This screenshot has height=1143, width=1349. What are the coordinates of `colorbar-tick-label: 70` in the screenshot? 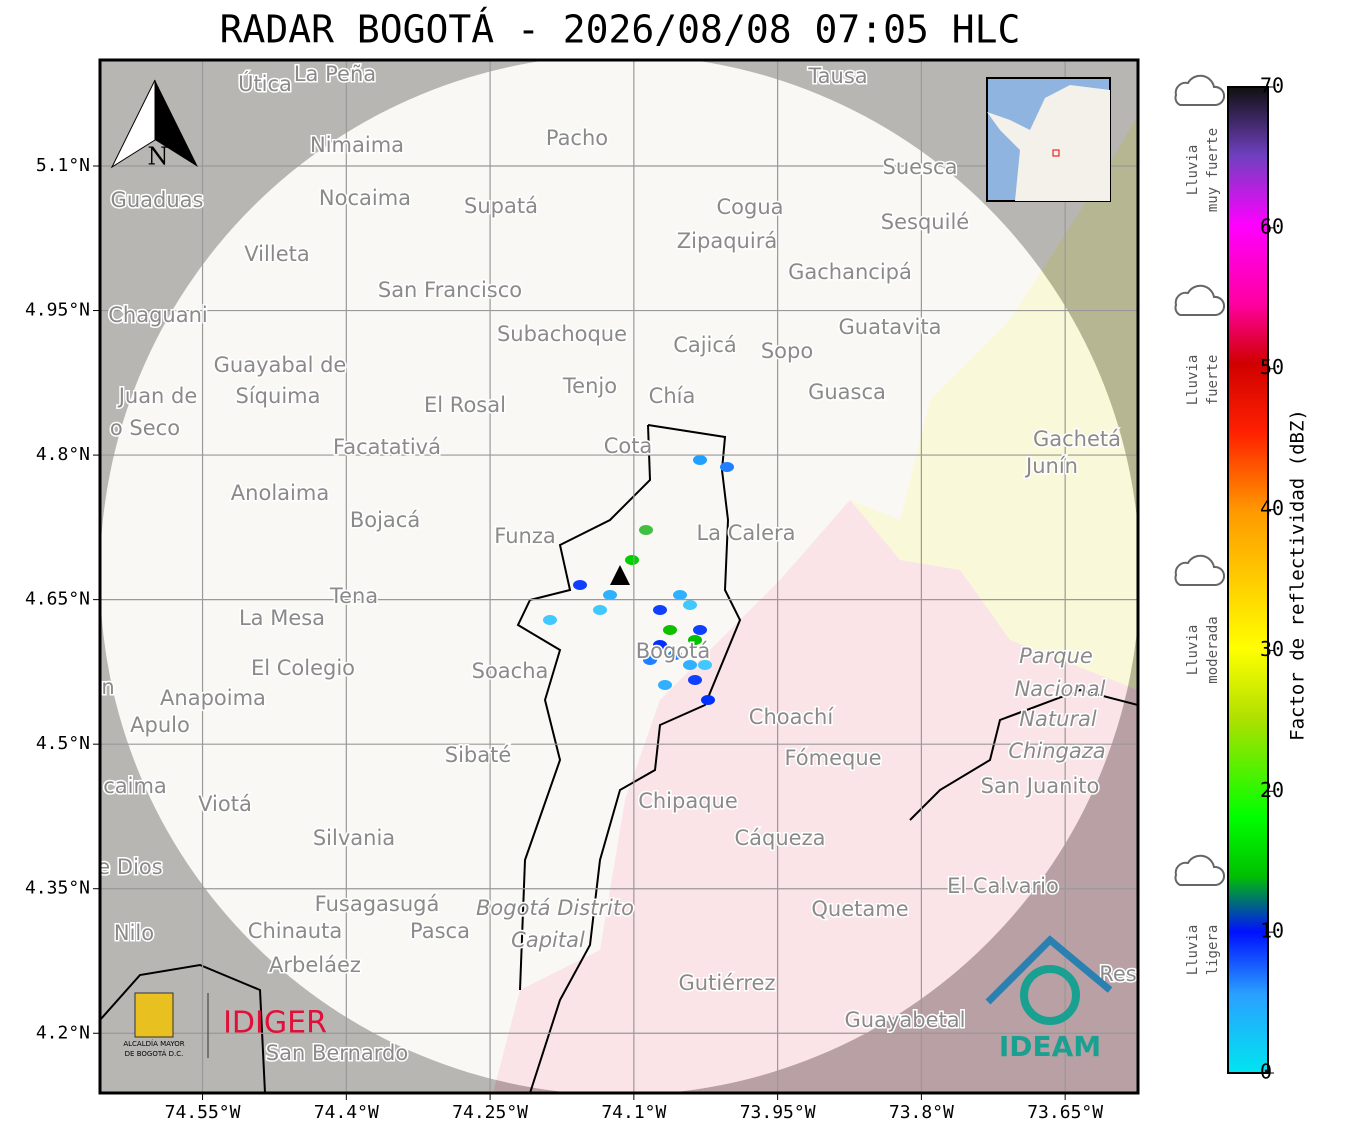 It's located at (1272, 86).